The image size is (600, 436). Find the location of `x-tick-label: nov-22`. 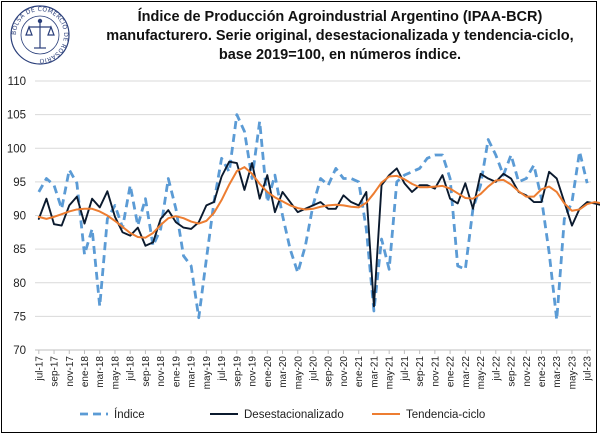

x-tick-label: nov-22 is located at coordinates (527, 371).